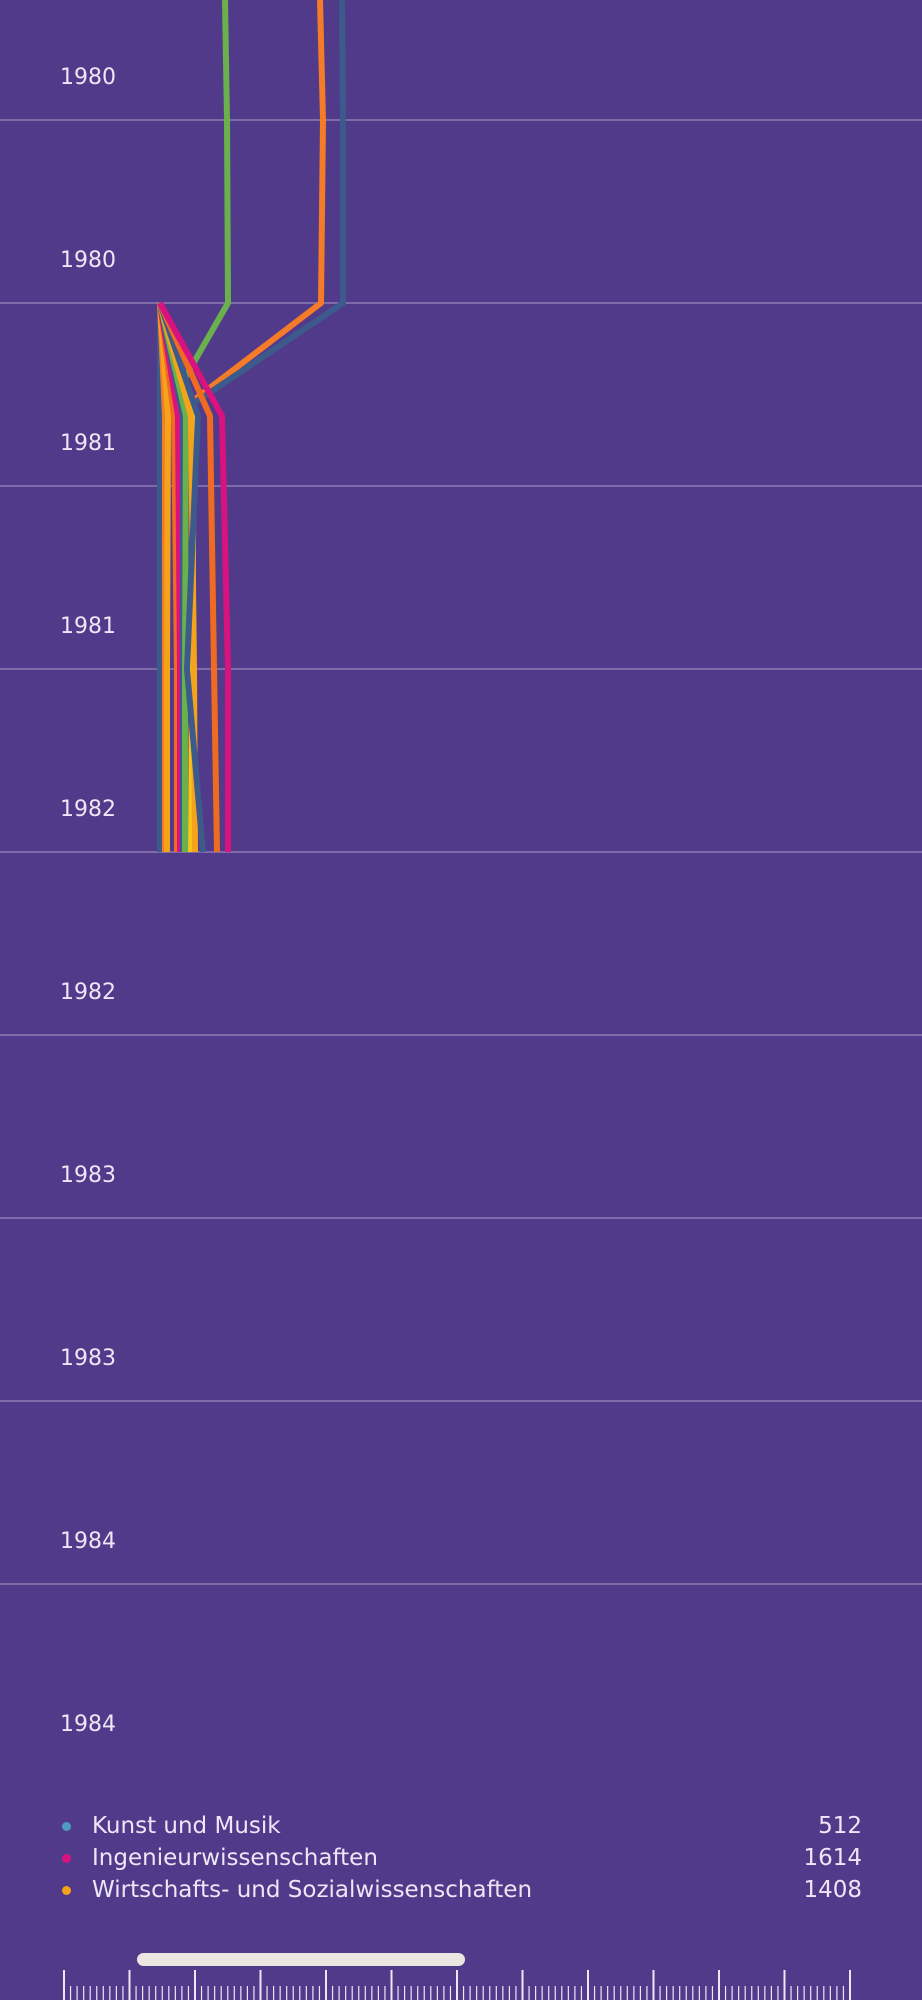  What do you see at coordinates (461, 1984) in the screenshot?
I see `timeline-ruler` at bounding box center [461, 1984].